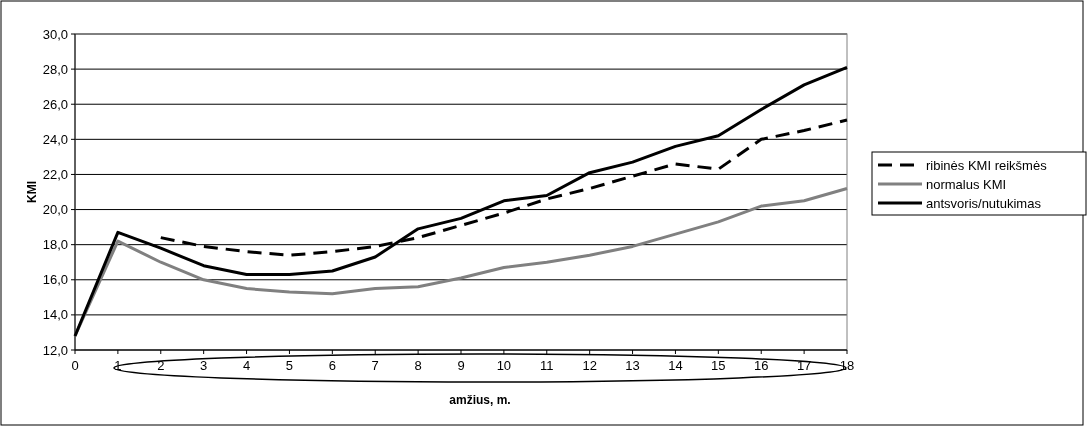 The width and height of the screenshot is (1092, 430). Describe the element at coordinates (289, 365) in the screenshot. I see `x-tick-label: 5` at that location.